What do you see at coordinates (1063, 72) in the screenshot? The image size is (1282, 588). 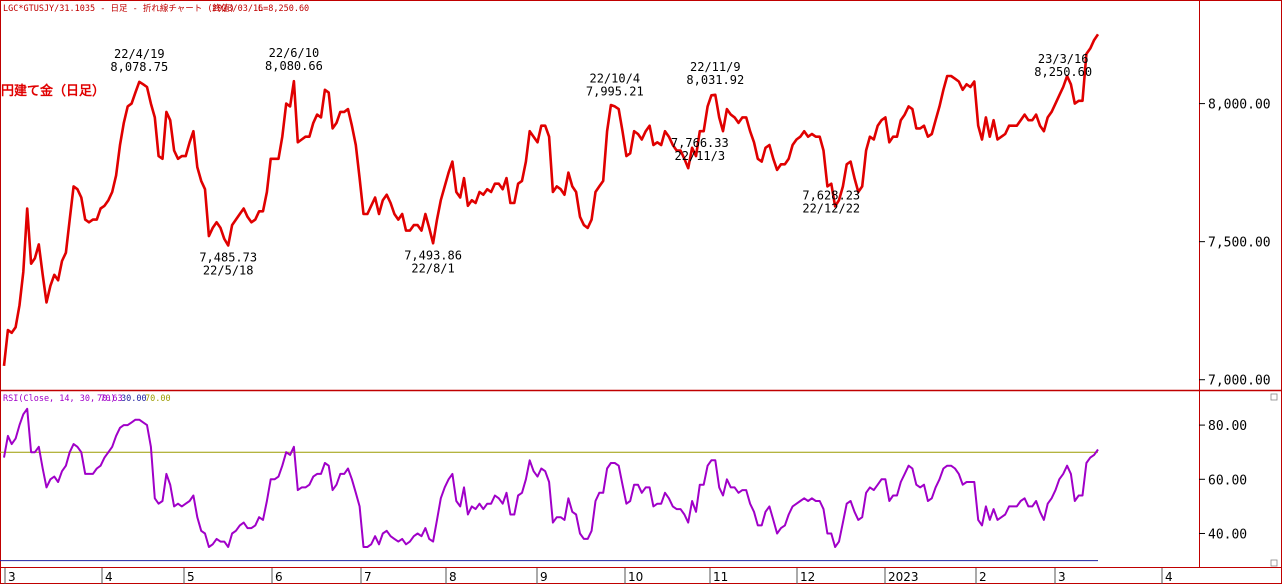 I see `annotation-line2: 8,250.60` at bounding box center [1063, 72].